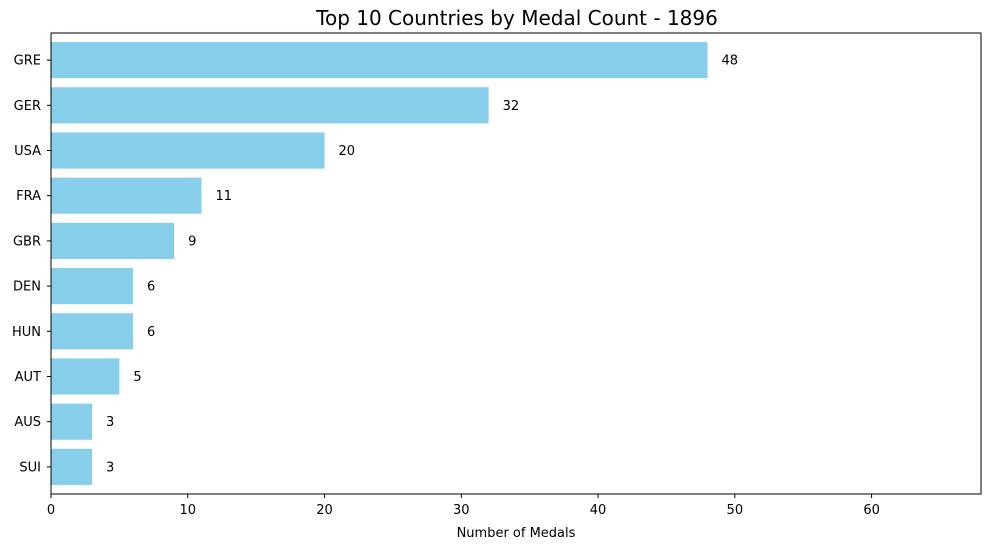 The width and height of the screenshot is (990, 549). I want to click on bar-value-label-fra: 11, so click(223, 196).